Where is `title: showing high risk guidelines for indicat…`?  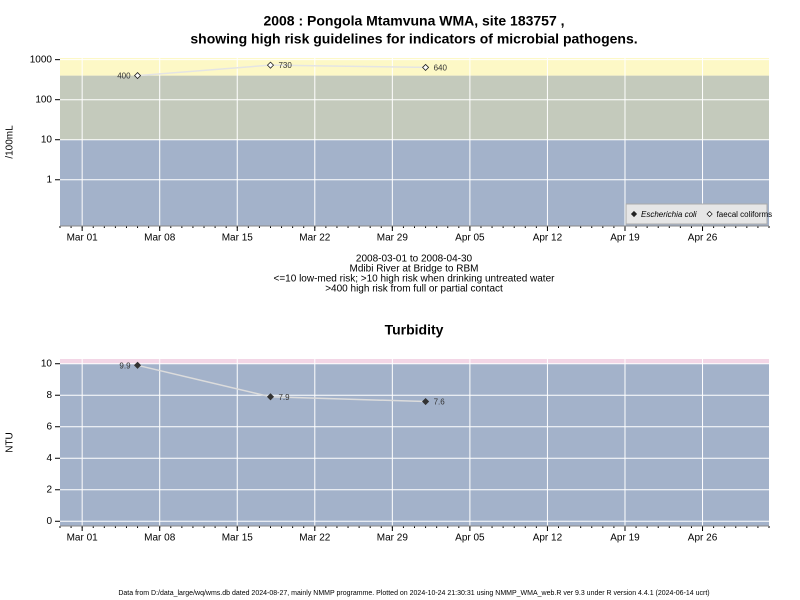 title: showing high risk guidelines for indicat… is located at coordinates (413, 39).